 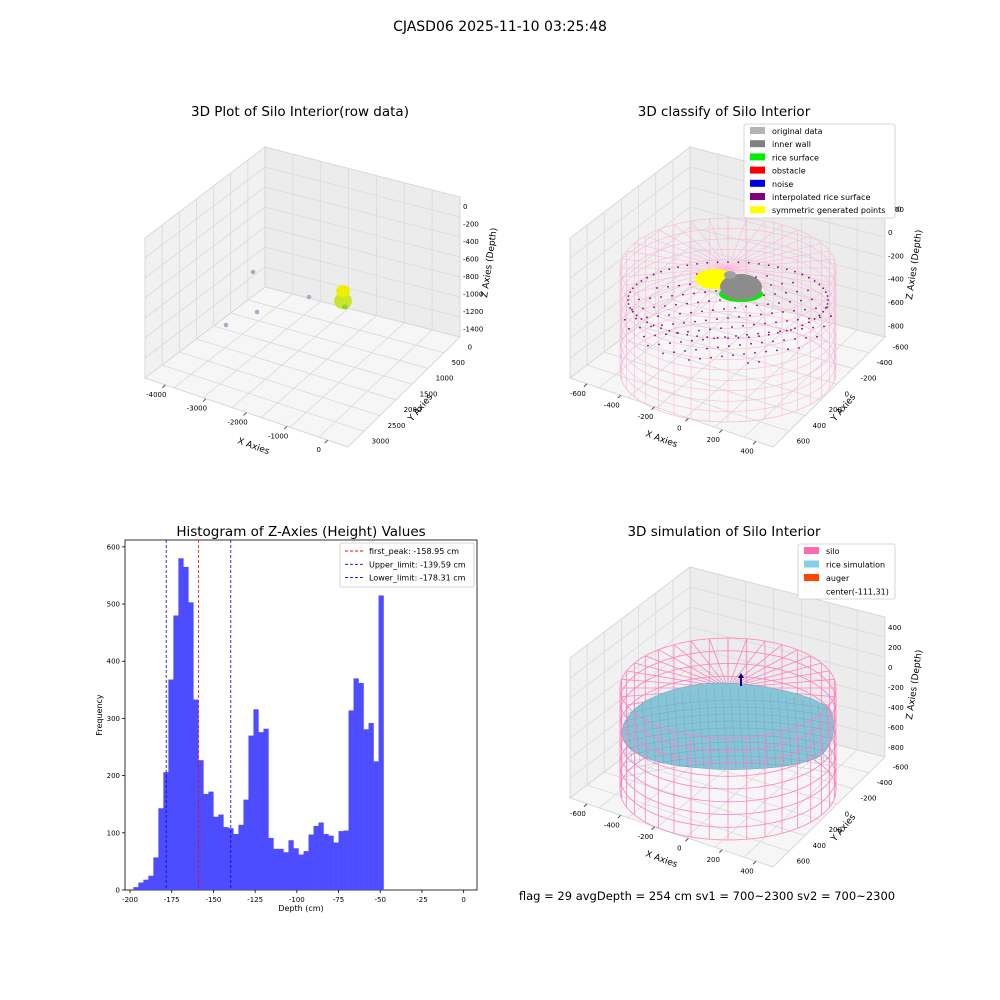 I want to click on legend-label: obstacle, so click(x=789, y=171).